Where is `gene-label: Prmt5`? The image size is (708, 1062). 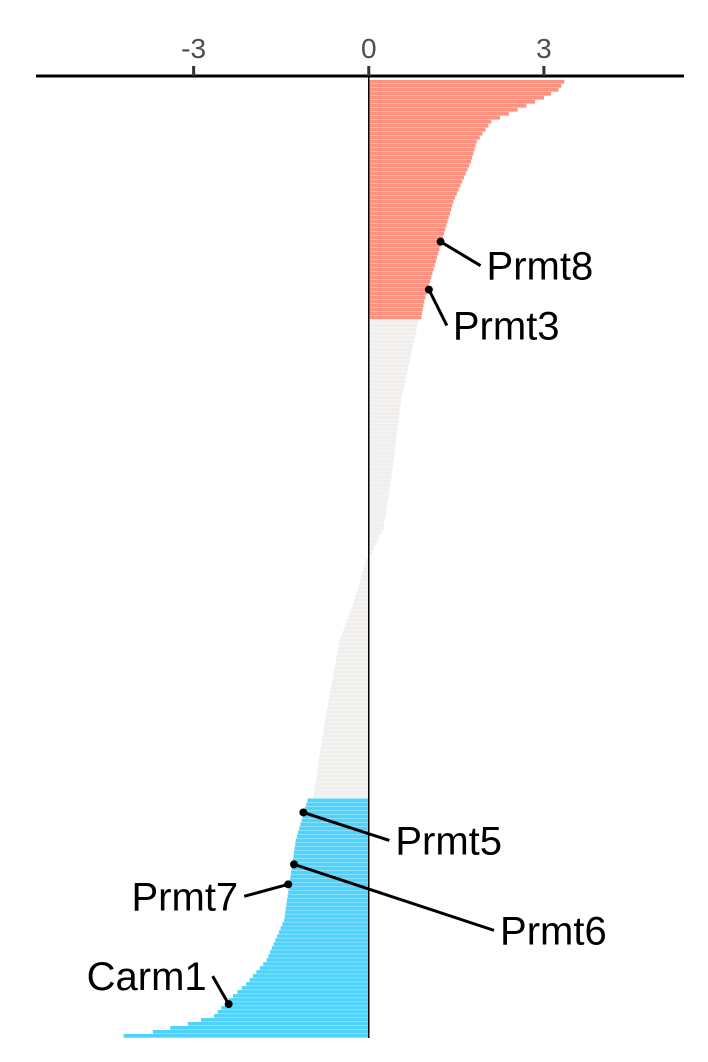 gene-label: Prmt5 is located at coordinates (448, 841).